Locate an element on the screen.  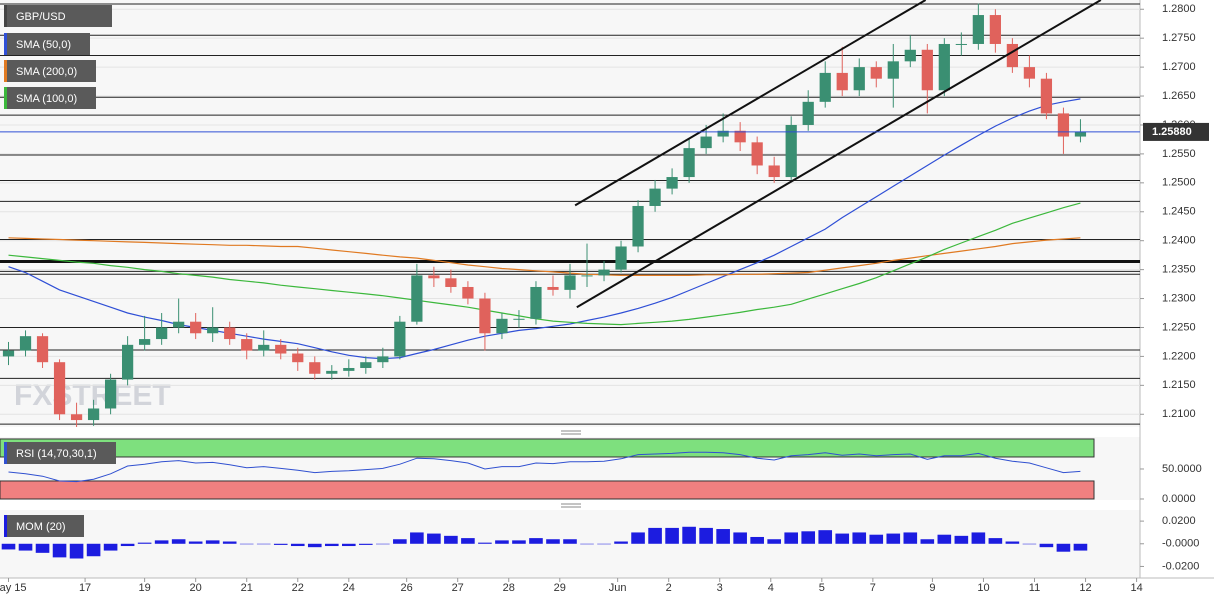
legend-label: SMA (100,0) is located at coordinates (46, 99).